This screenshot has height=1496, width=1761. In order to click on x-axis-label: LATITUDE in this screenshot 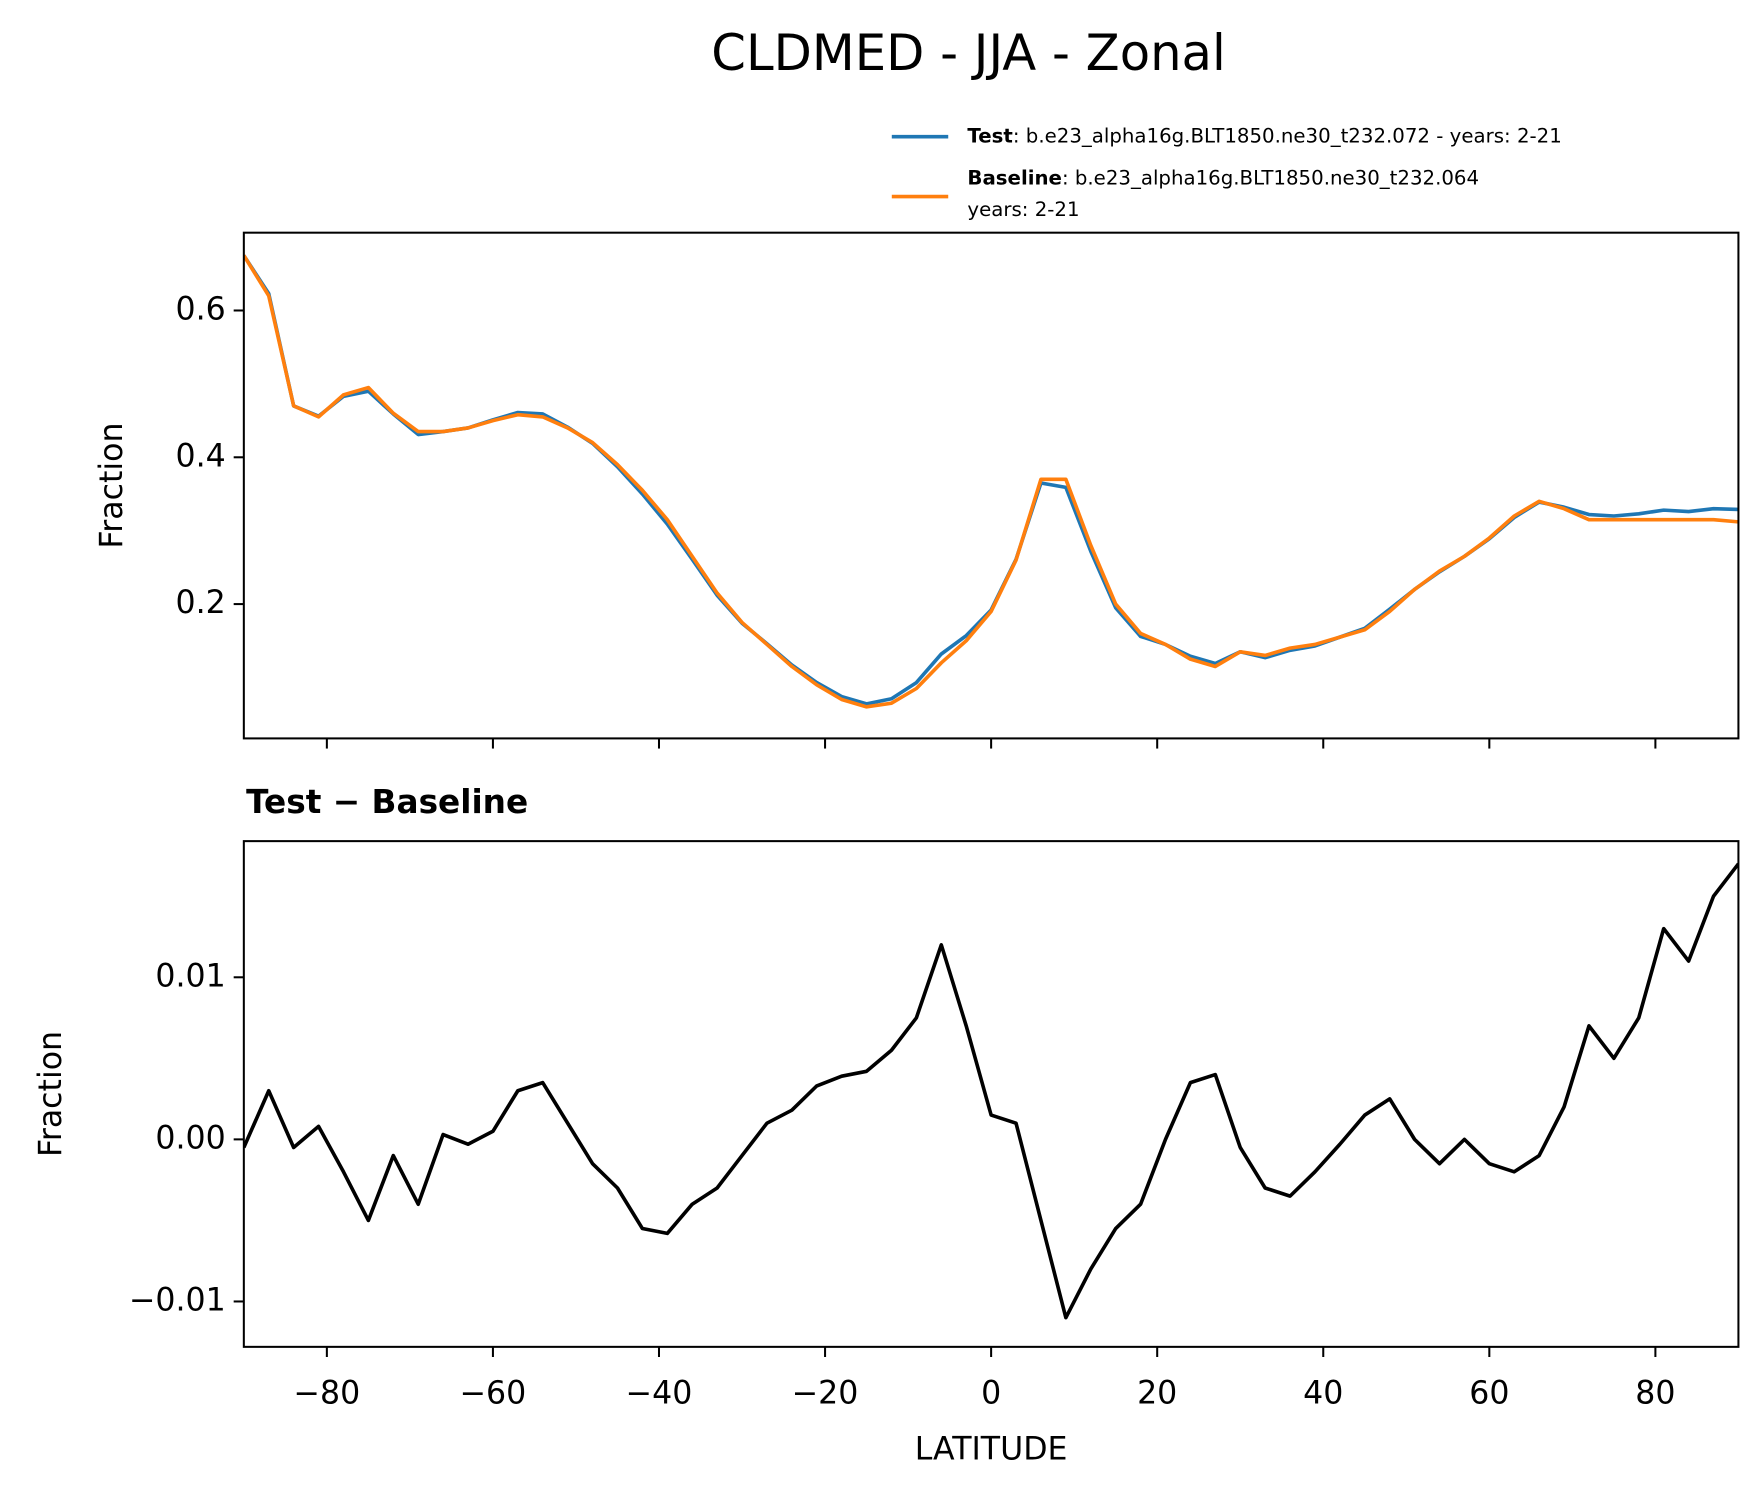, I will do `click(991, 1450)`.